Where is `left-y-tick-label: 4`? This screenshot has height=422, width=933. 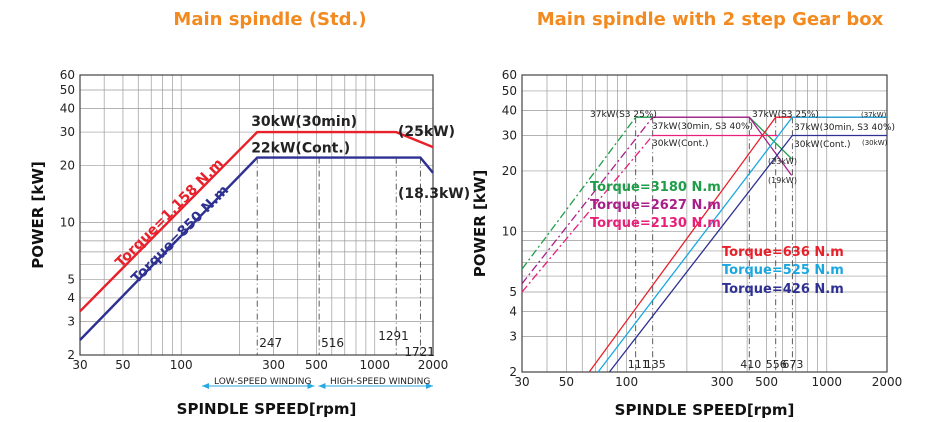 left-y-tick-label: 4 is located at coordinates (71, 298).